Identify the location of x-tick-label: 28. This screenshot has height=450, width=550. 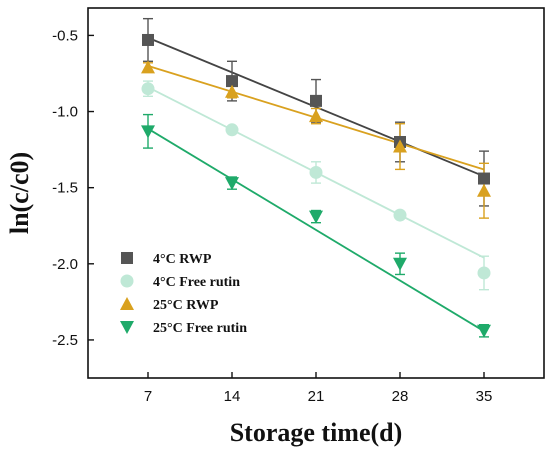
(400, 396).